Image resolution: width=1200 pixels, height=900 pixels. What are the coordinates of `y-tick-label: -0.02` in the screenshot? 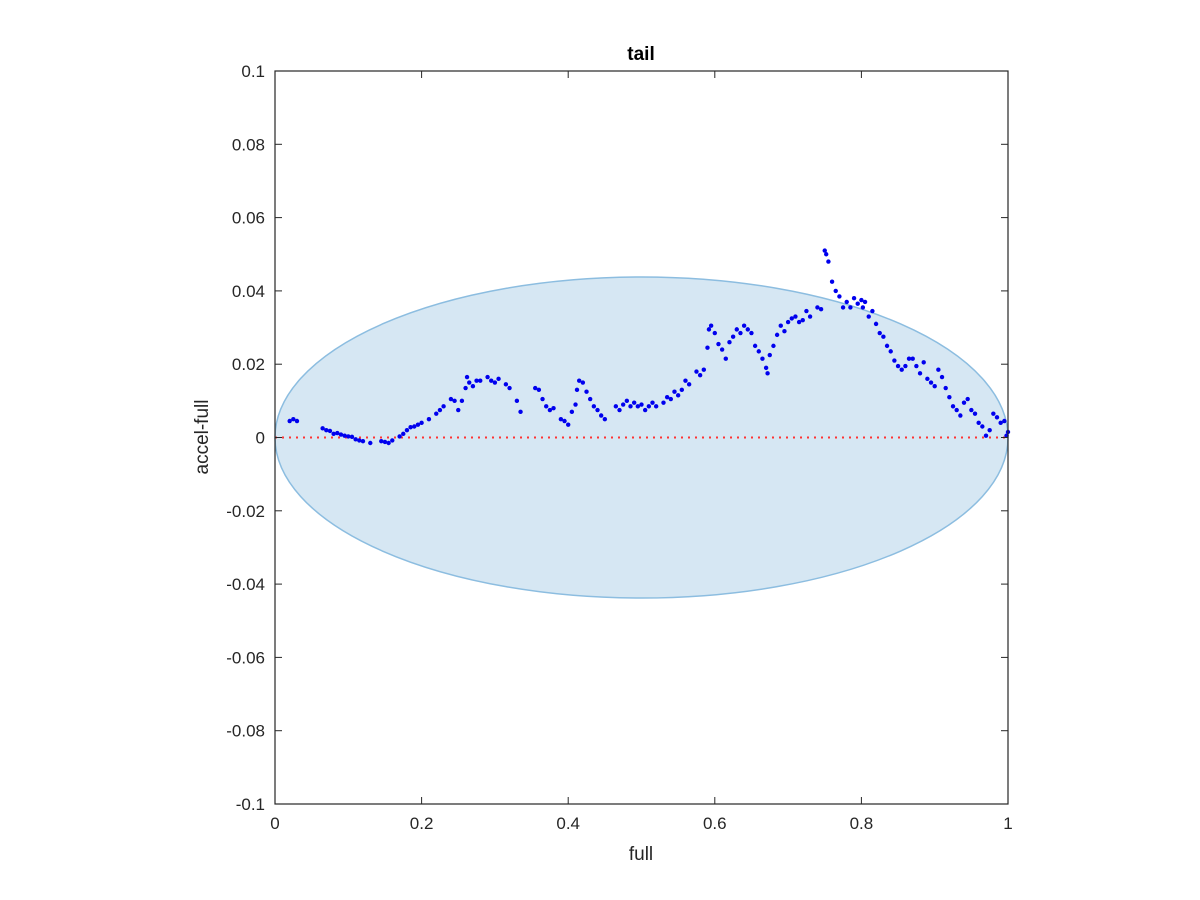 It's located at (245, 511).